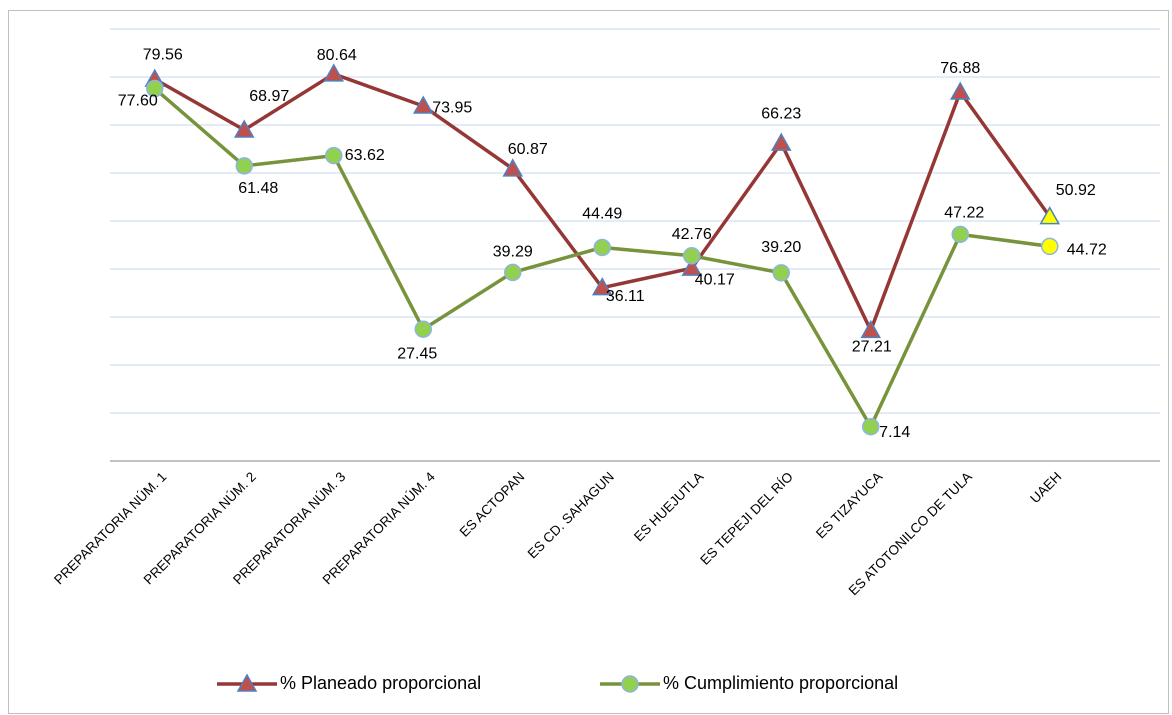  What do you see at coordinates (269, 96) in the screenshot?
I see `data-label: 68.97` at bounding box center [269, 96].